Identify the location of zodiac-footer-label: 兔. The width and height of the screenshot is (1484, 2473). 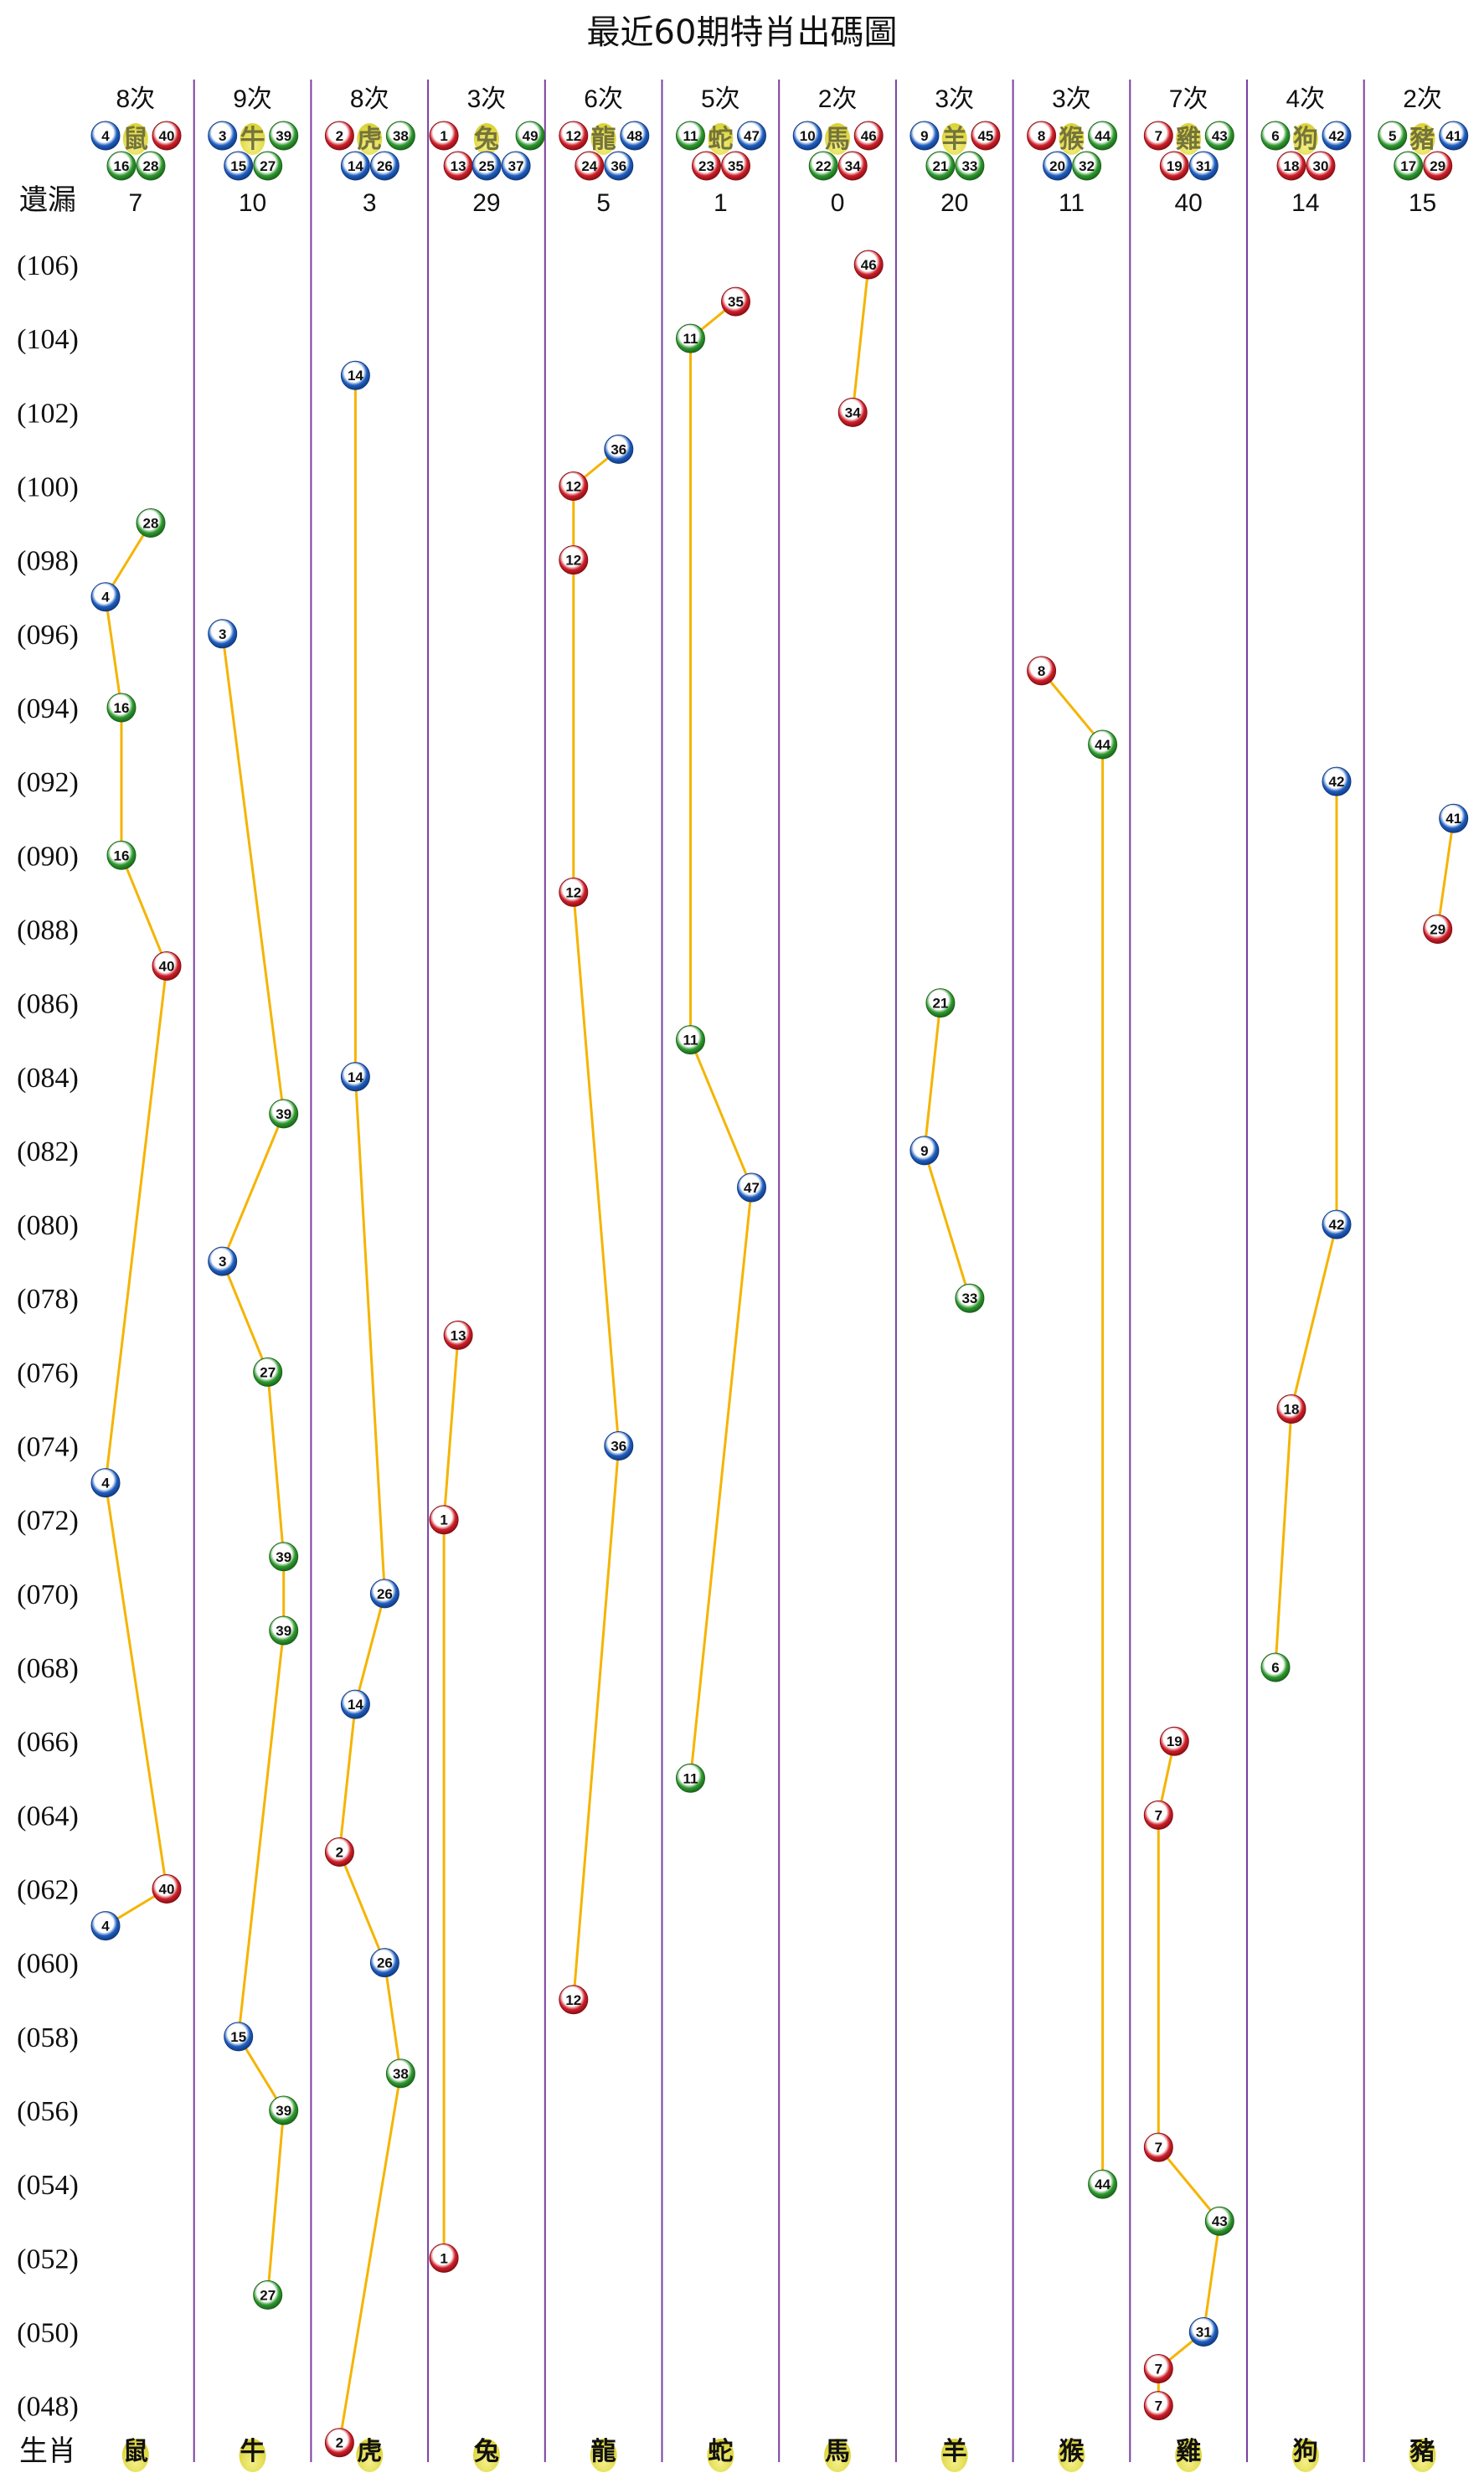
(486, 2451).